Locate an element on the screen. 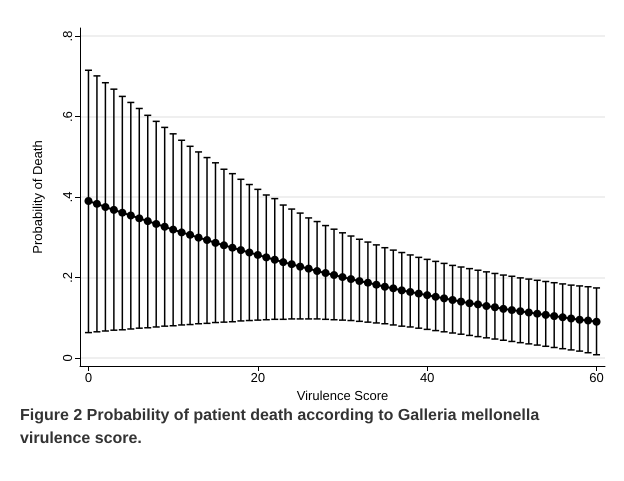  x-tick-label: 40 is located at coordinates (427, 377).